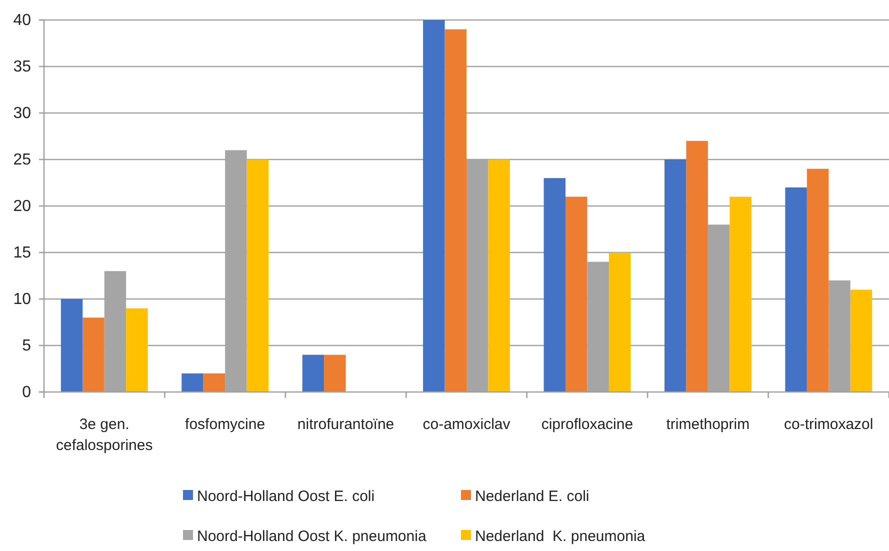 This screenshot has height=551, width=889. Describe the element at coordinates (22, 67) in the screenshot. I see `y-tick-label: 35` at that location.